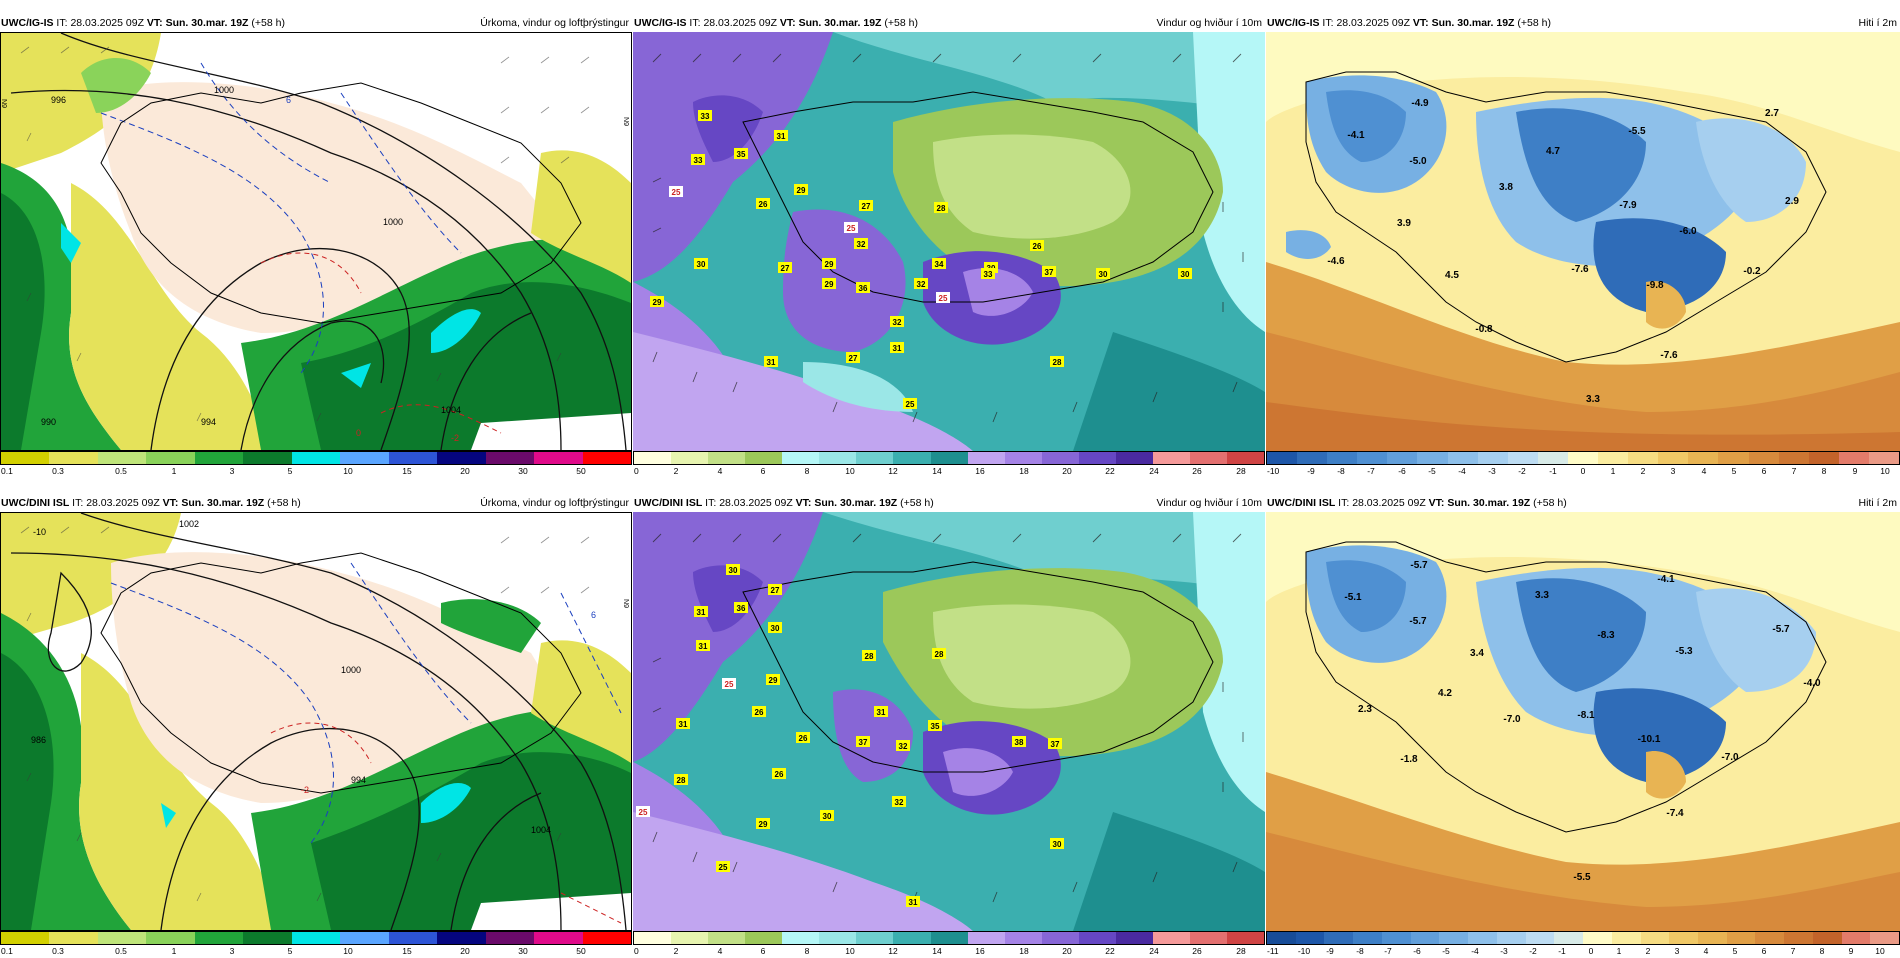  Describe the element at coordinates (1606, 635) in the screenshot. I see `temperature-label: -8.3` at that location.